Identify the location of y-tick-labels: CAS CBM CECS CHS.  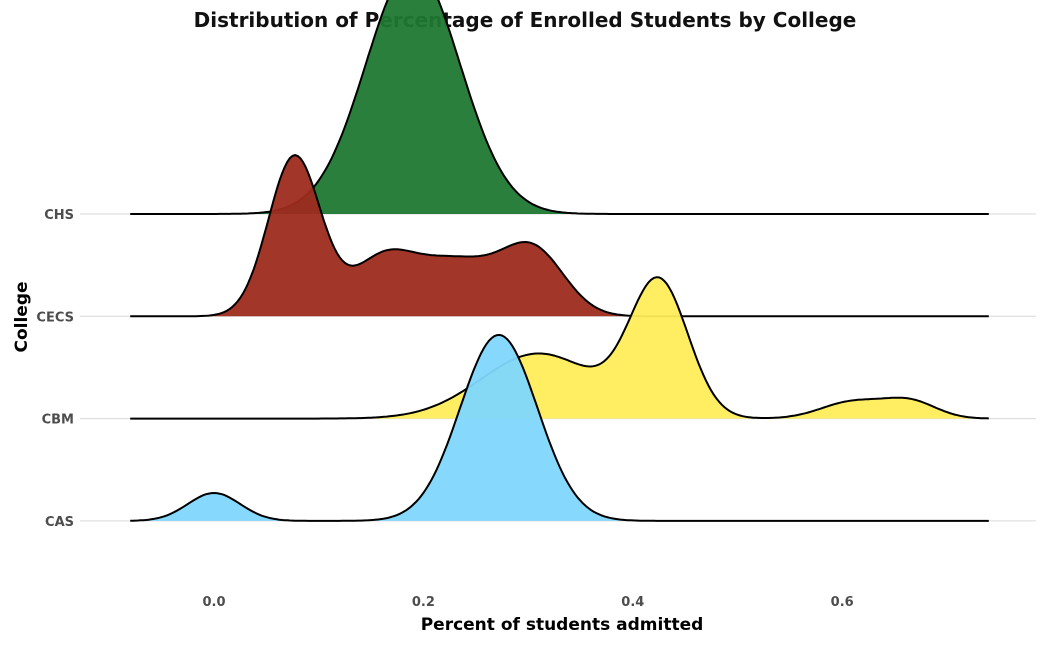
(55, 369).